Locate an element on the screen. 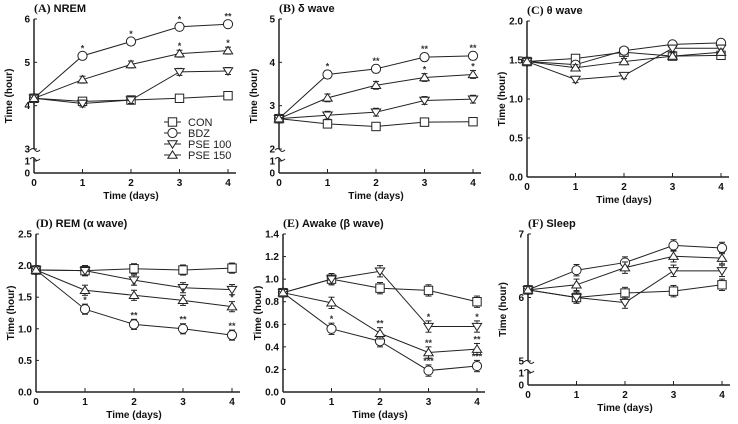 This screenshot has height=424, width=738. y-tick-label: 0.0 is located at coordinates (25, 393).